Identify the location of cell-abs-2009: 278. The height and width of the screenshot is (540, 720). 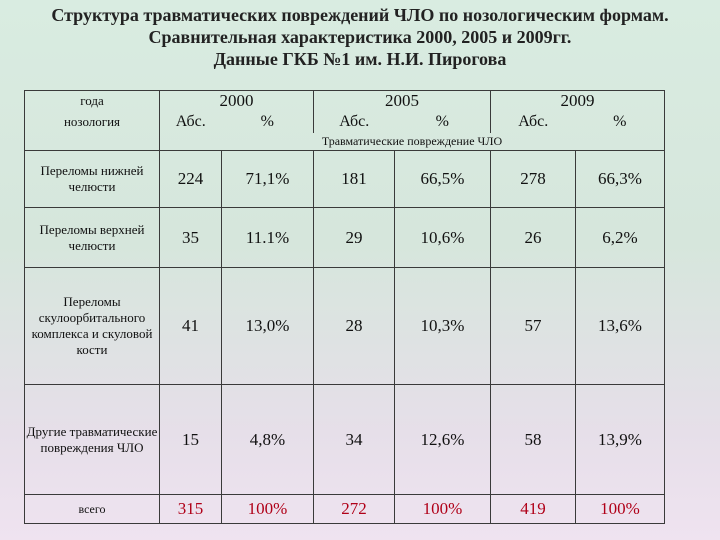
(533, 179).